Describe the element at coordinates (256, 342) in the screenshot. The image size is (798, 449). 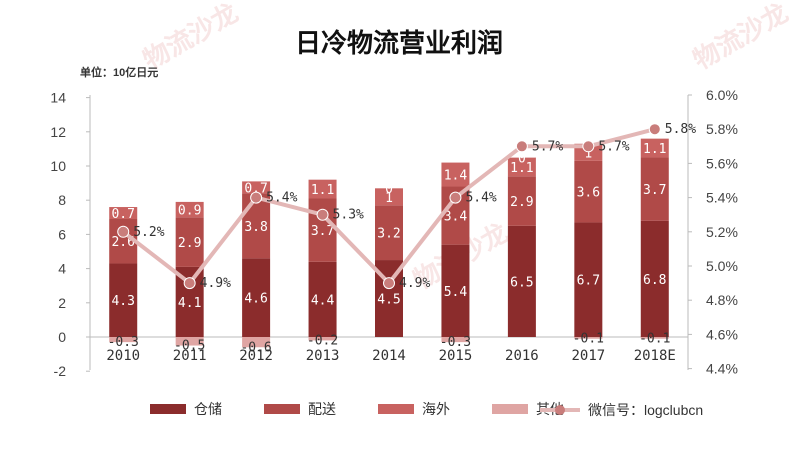
I see `bar-其他-2012` at that location.